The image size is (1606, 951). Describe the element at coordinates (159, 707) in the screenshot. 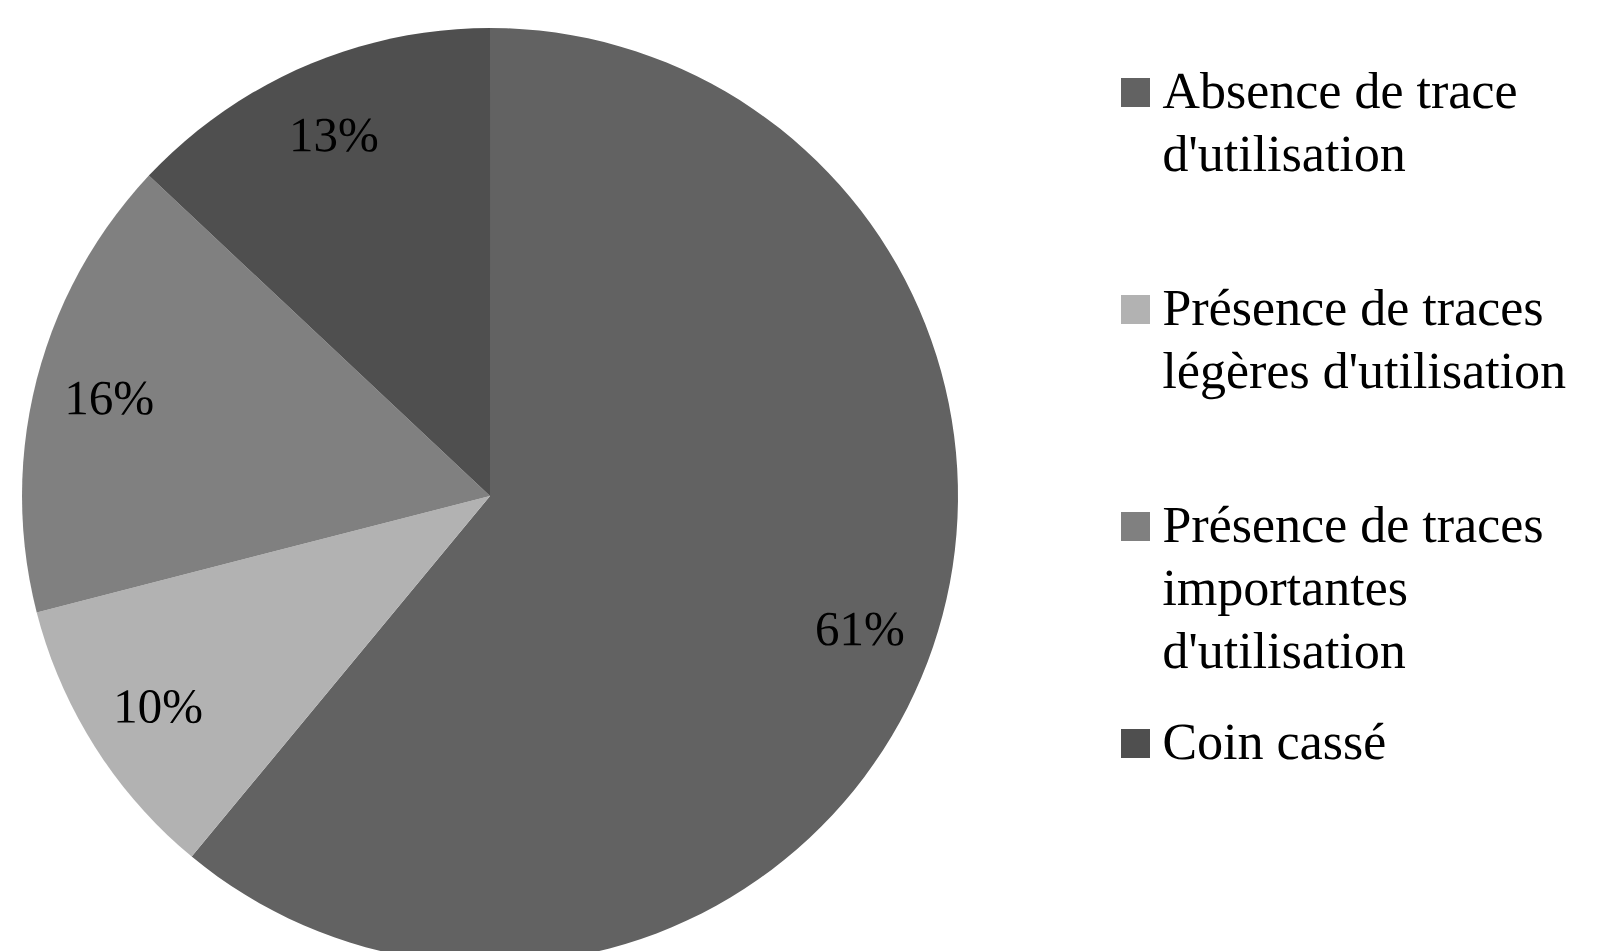

I see `data-label: 10%` at that location.